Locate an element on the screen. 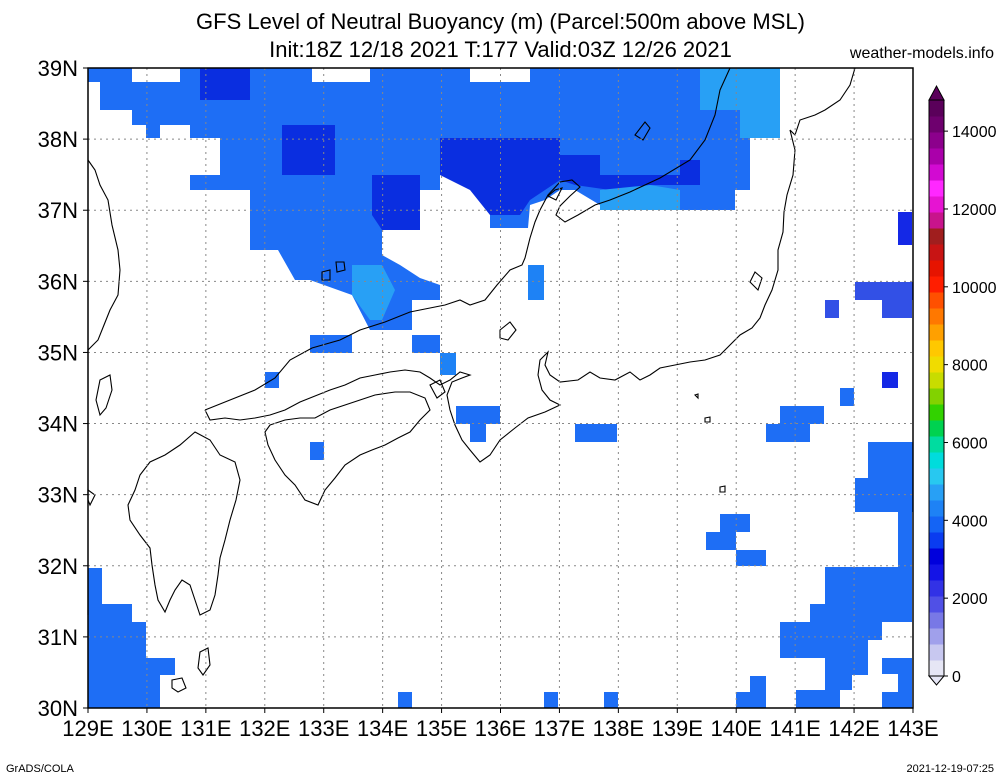 Image resolution: width=1000 pixels, height=779 pixels. coastline-yakushima is located at coordinates (179, 685).